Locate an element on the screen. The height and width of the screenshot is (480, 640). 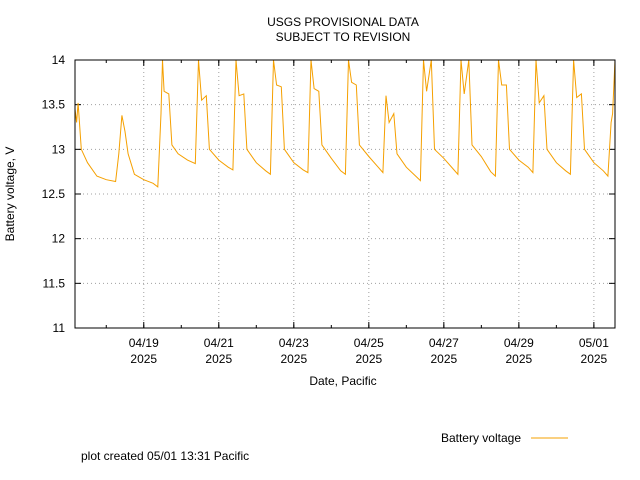
chart-title-line-1: USGS PROVISIONAL DATA is located at coordinates (343, 22).